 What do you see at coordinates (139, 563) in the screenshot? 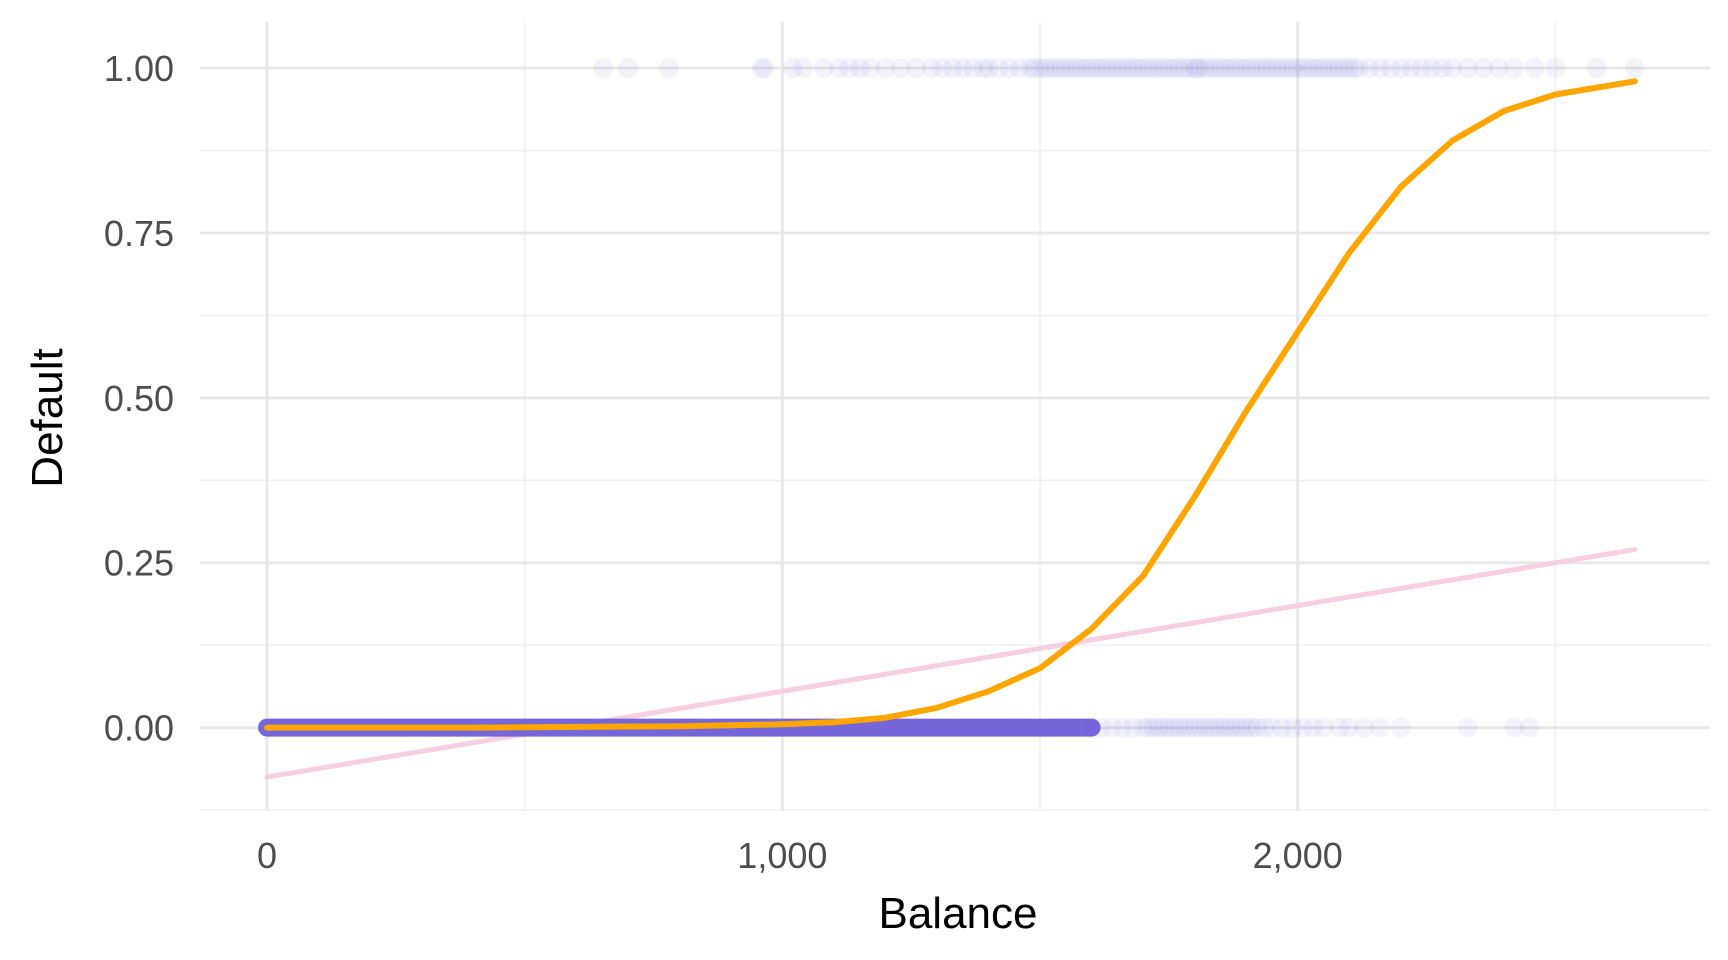
I see `y-tick-label: 0.25` at bounding box center [139, 563].